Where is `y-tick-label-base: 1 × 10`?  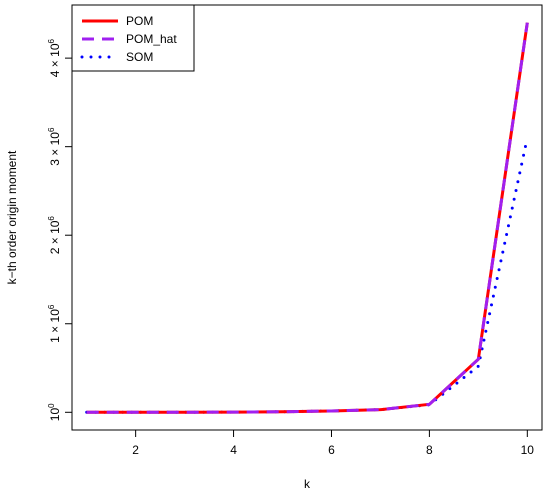
y-tick-label-base: 1 × 10 is located at coordinates (55, 326).